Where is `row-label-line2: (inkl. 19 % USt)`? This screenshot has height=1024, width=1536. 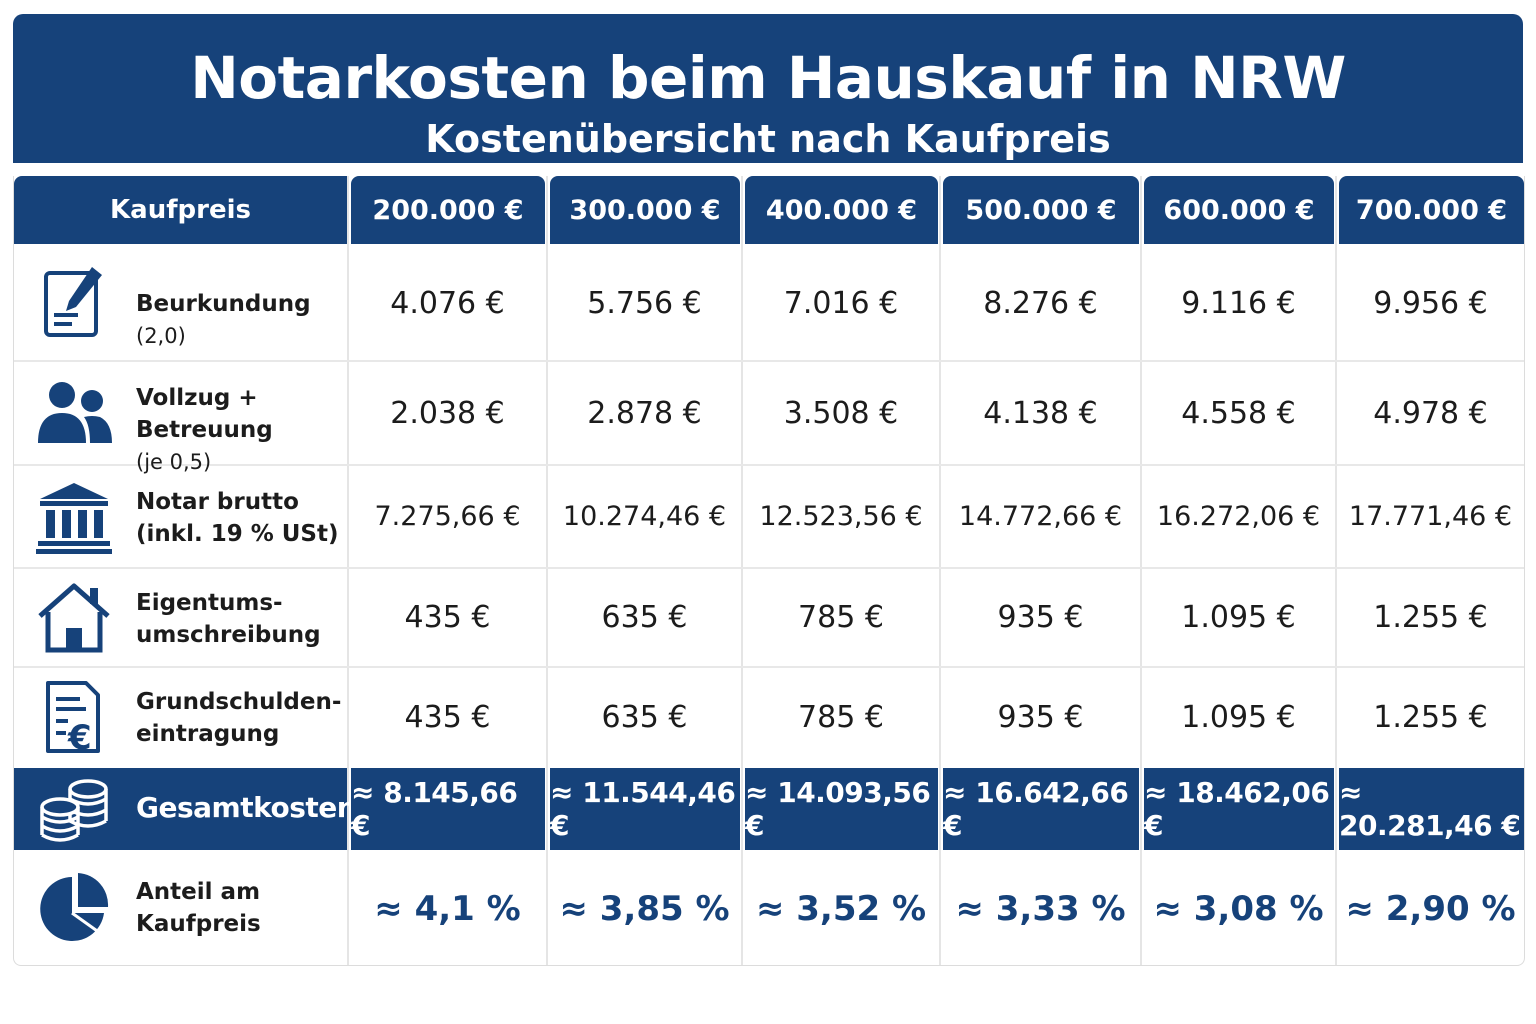
row-label-line2: (inkl. 19 % USt) is located at coordinates (237, 534).